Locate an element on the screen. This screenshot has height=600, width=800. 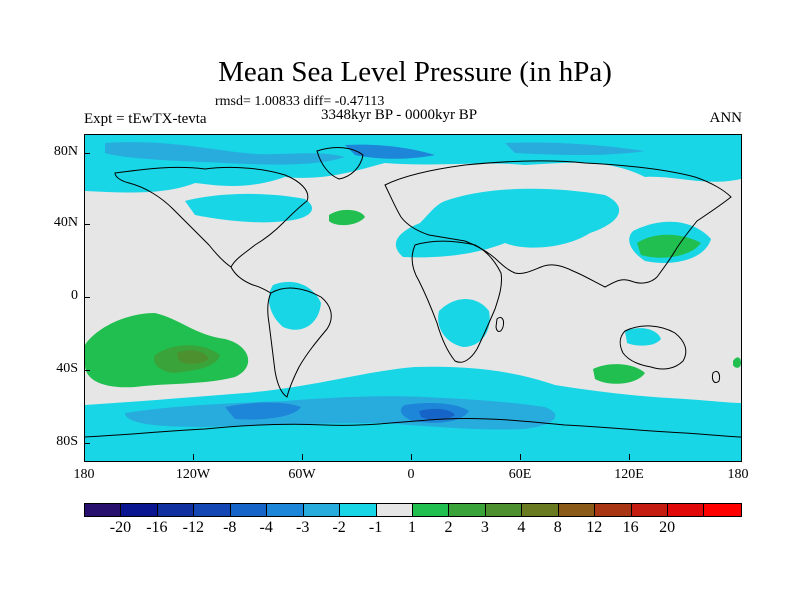
coastline-europe-asia is located at coordinates (558, 224).